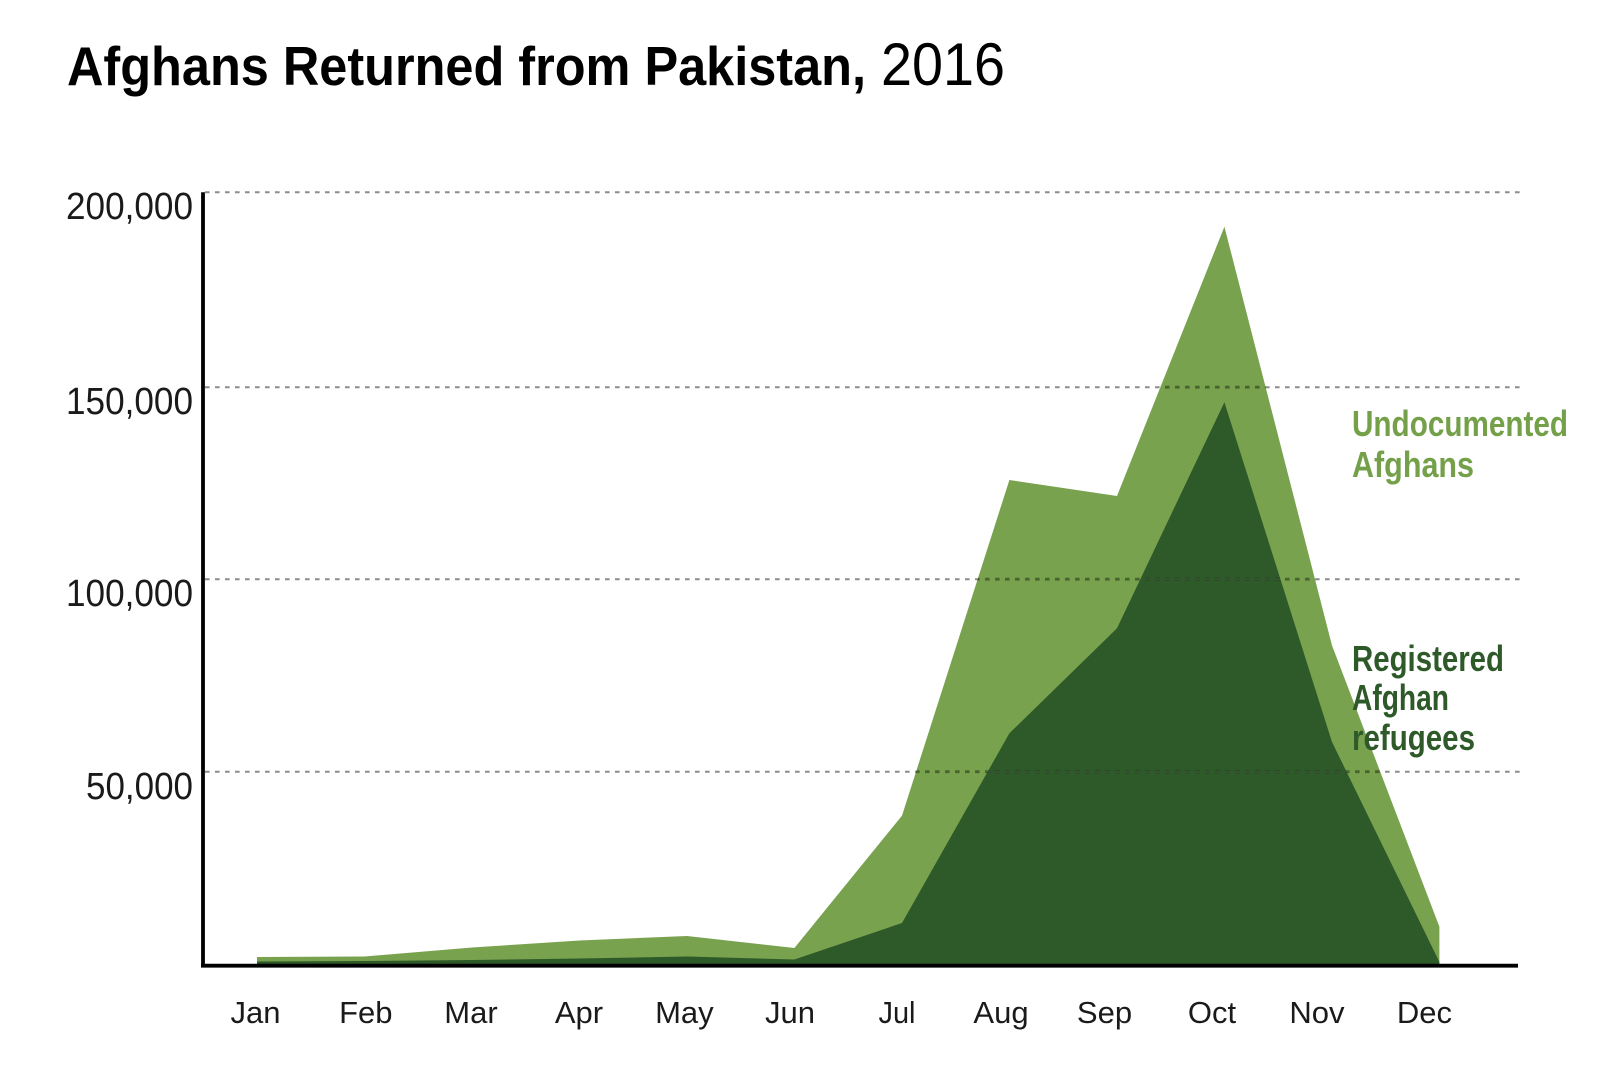 The image size is (1620, 1080). What do you see at coordinates (139, 787) in the screenshot?
I see `svg-text: 50,000` at bounding box center [139, 787].